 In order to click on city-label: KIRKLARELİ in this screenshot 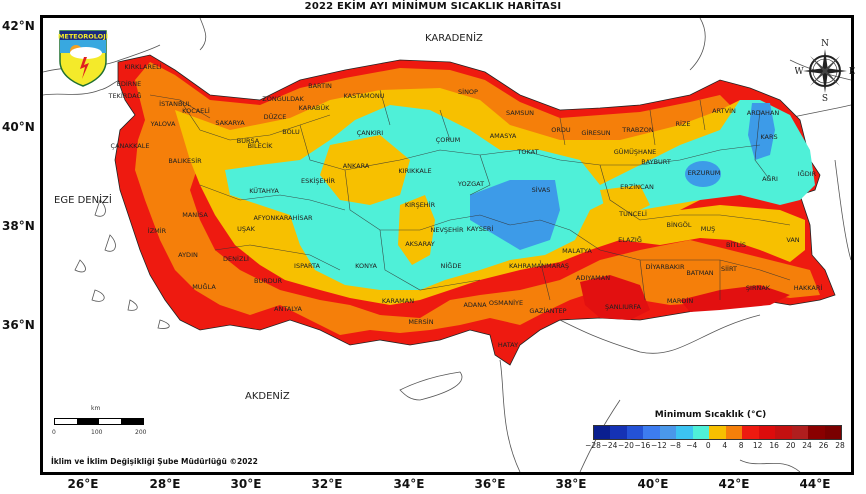, I will do `click(143, 67)`.